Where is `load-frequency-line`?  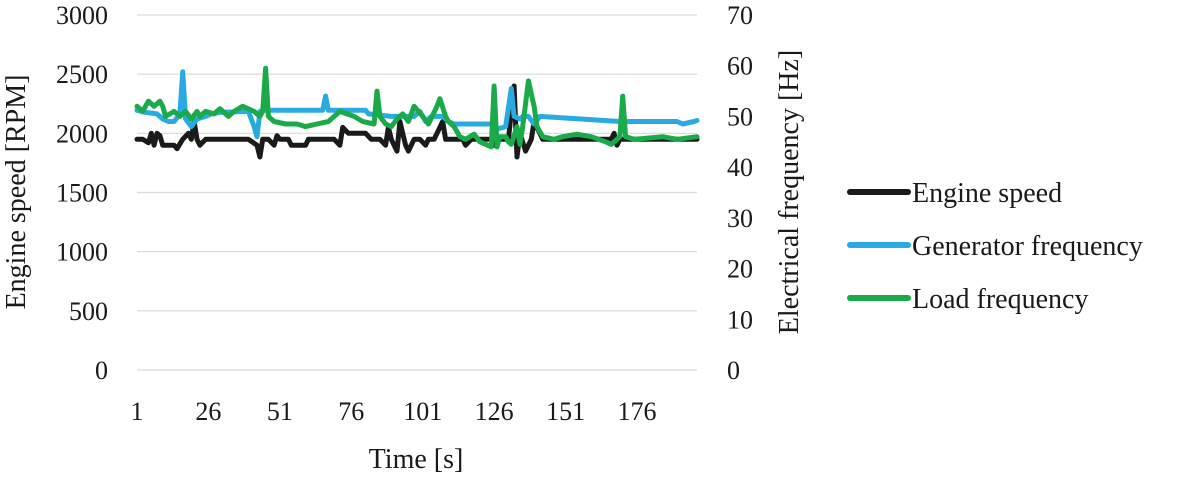
load-frequency-line is located at coordinates (417, 107).